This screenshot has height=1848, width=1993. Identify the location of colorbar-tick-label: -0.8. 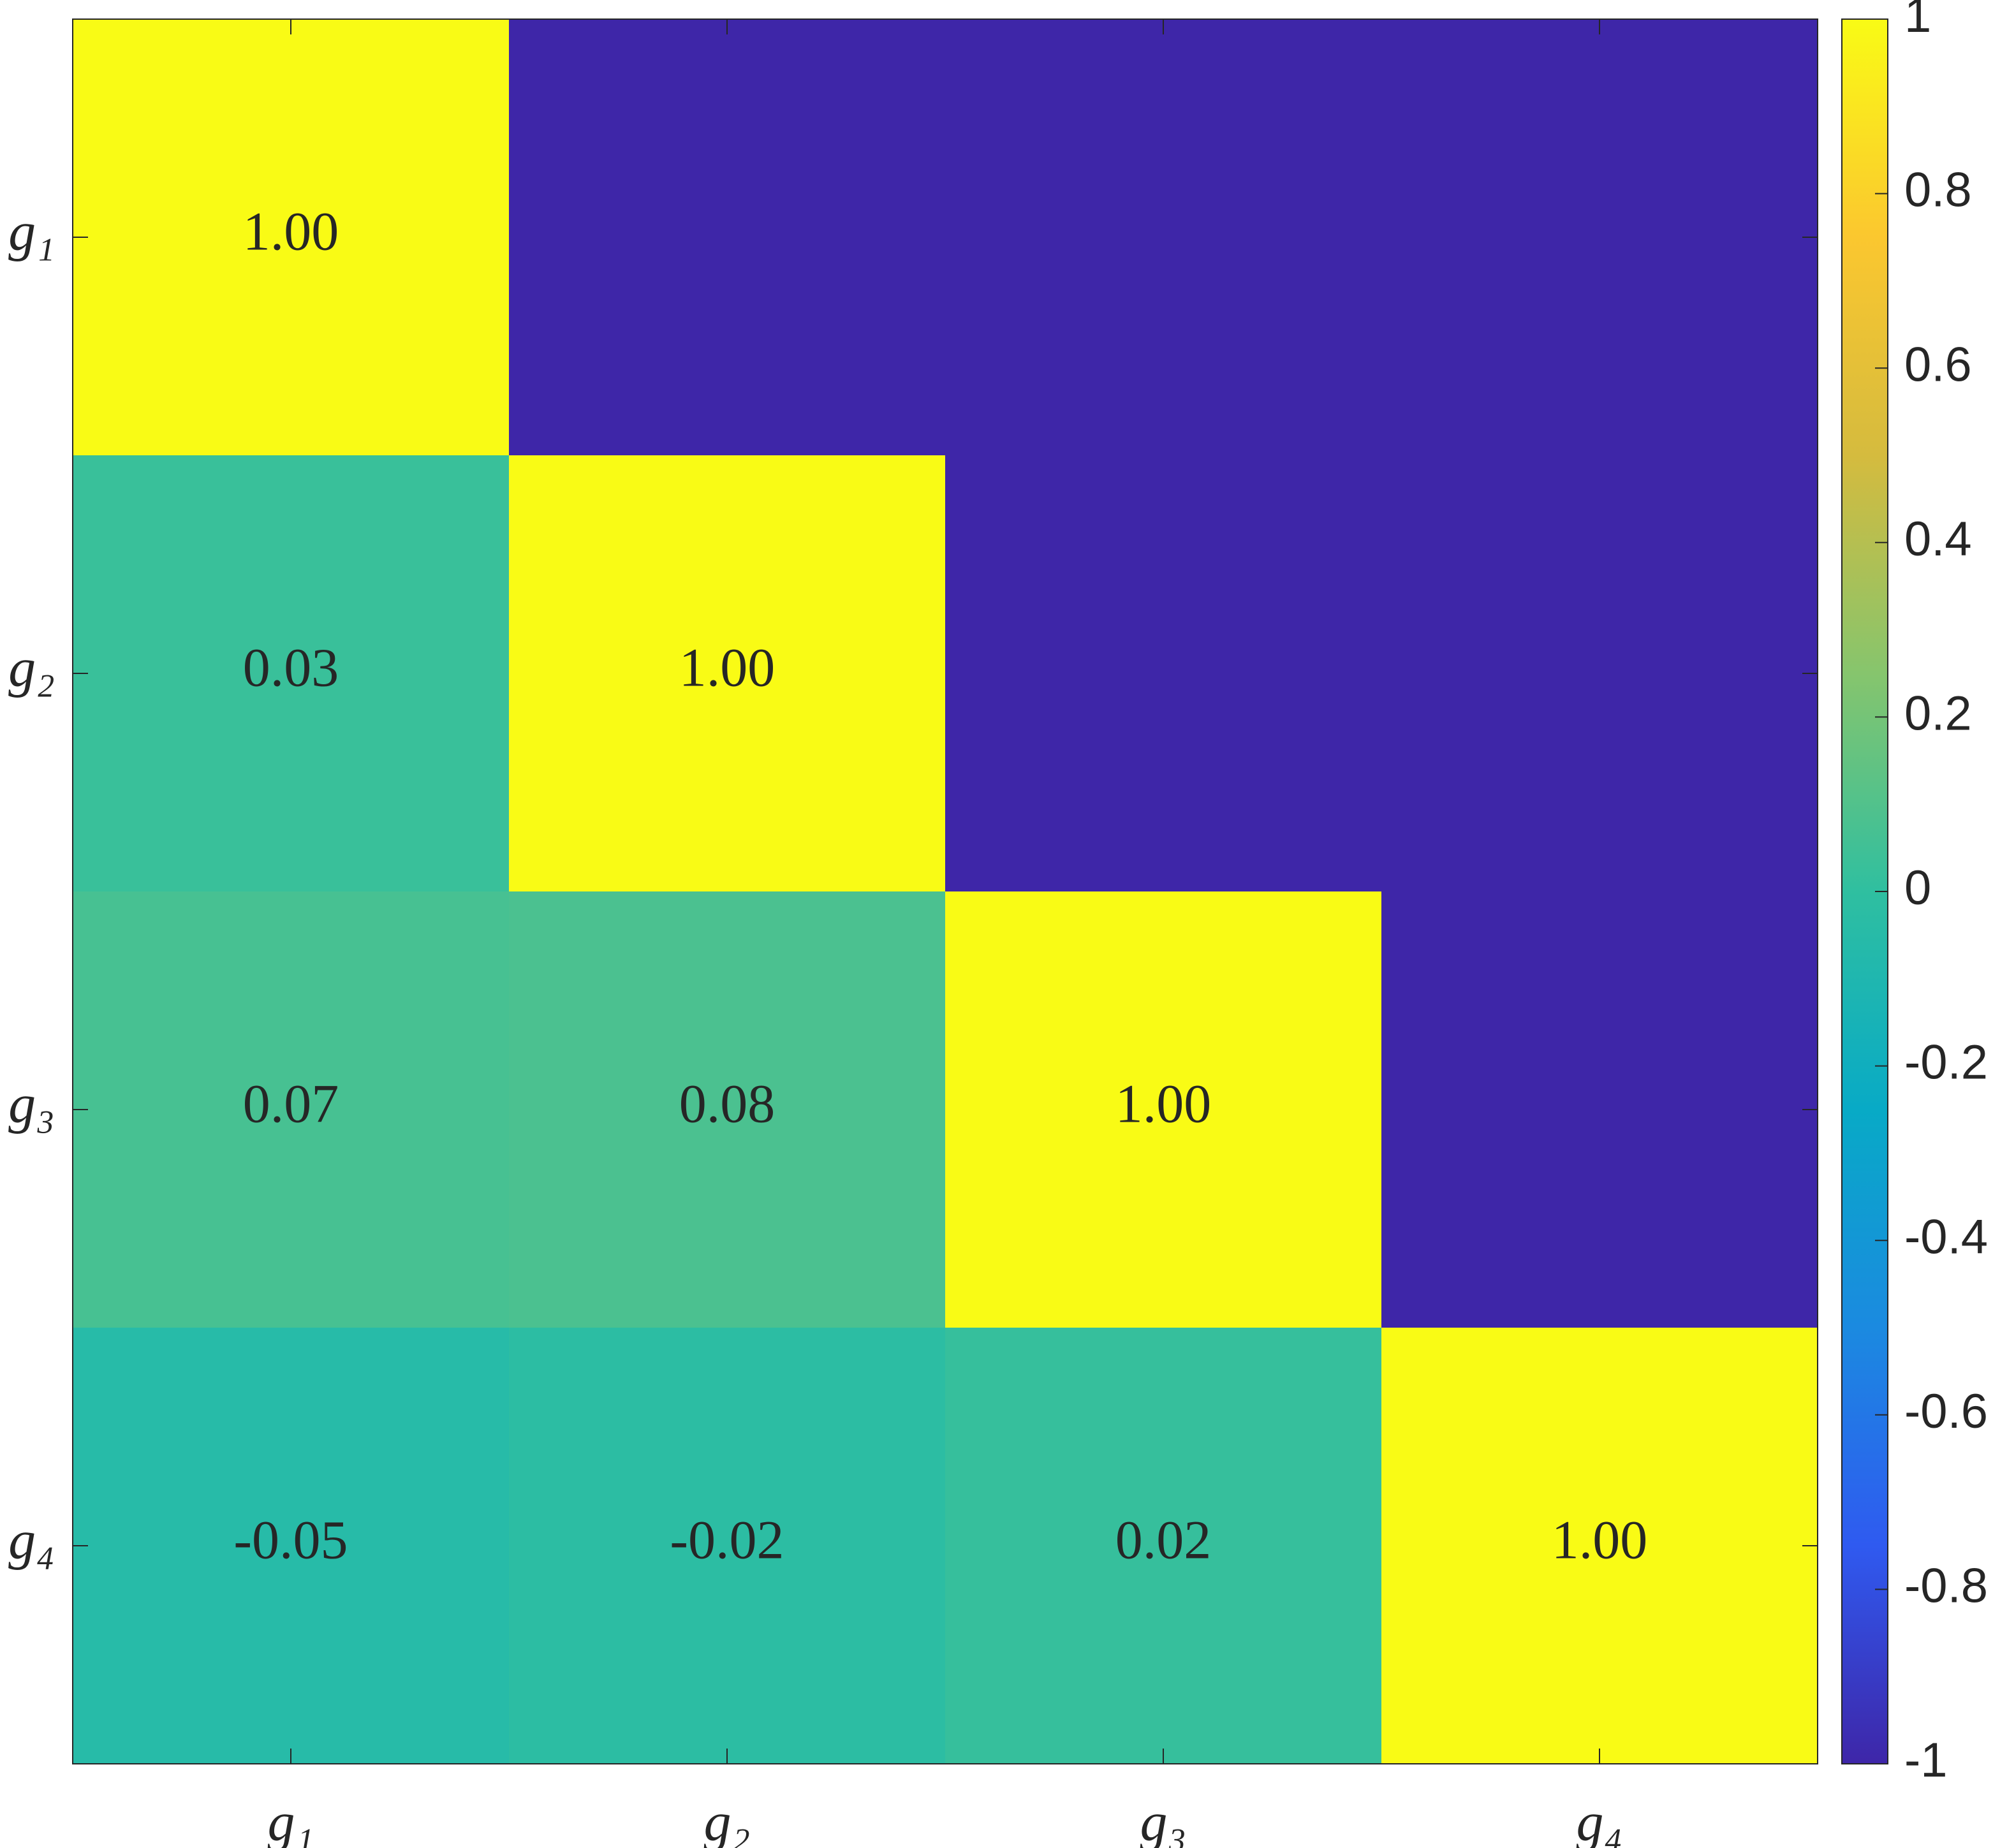
(1946, 1585).